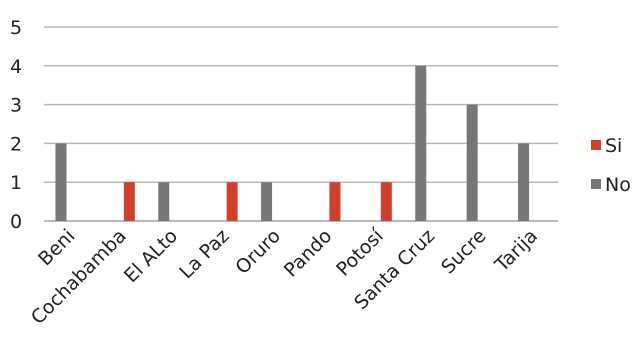 The width and height of the screenshot is (637, 341). I want to click on x-tick-label: El ALto, so click(151, 256).